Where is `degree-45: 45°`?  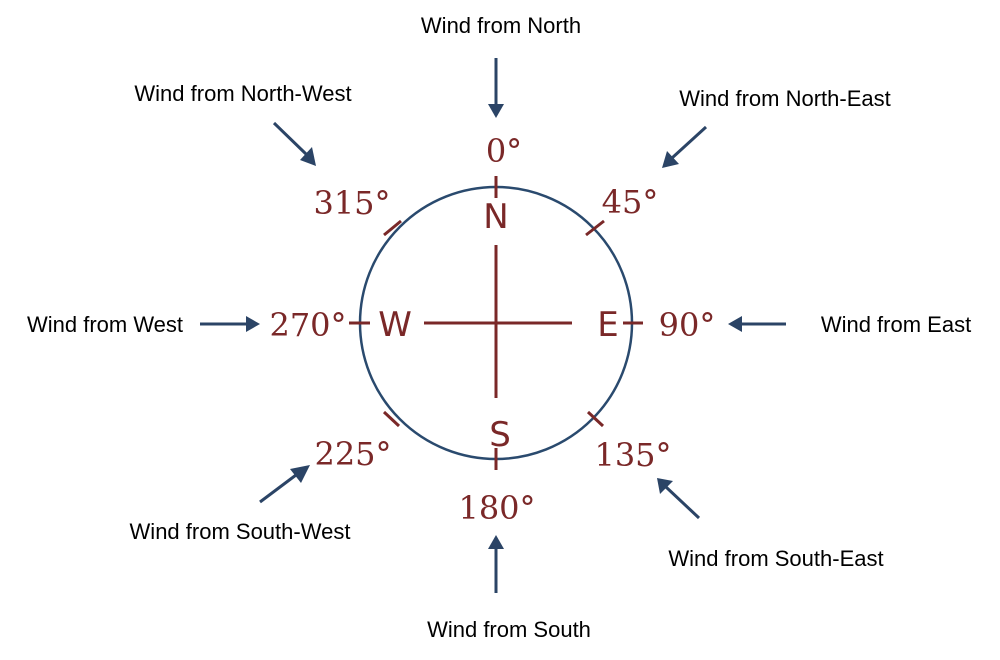
degree-45: 45° is located at coordinates (630, 202).